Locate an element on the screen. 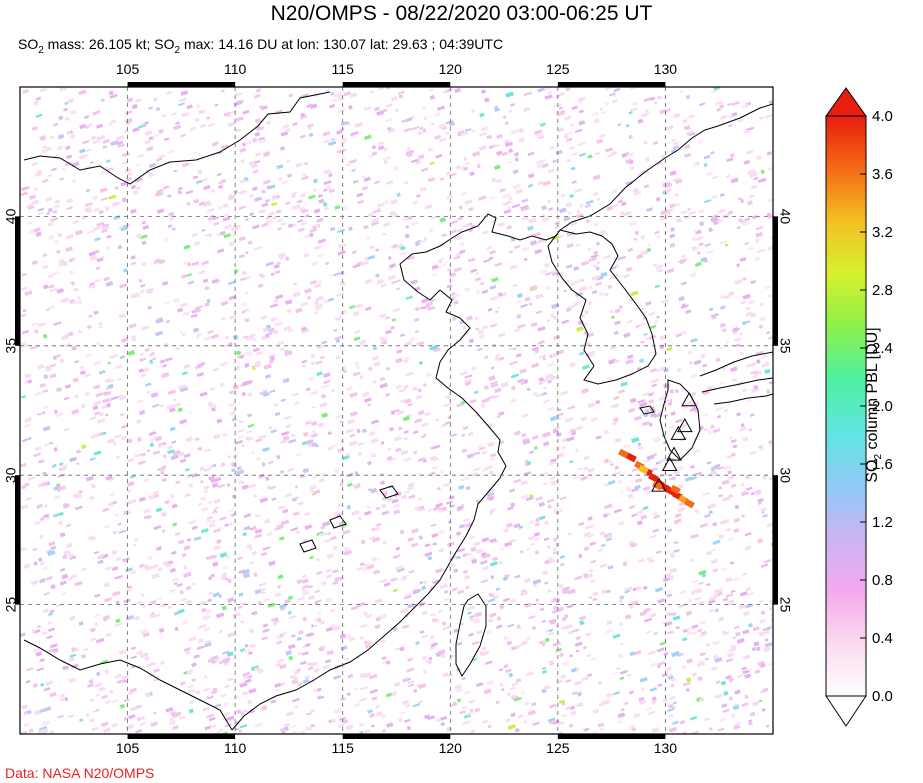 This screenshot has height=783, width=923. data-credit: Data: NASA N20/OMPS is located at coordinates (80, 773).